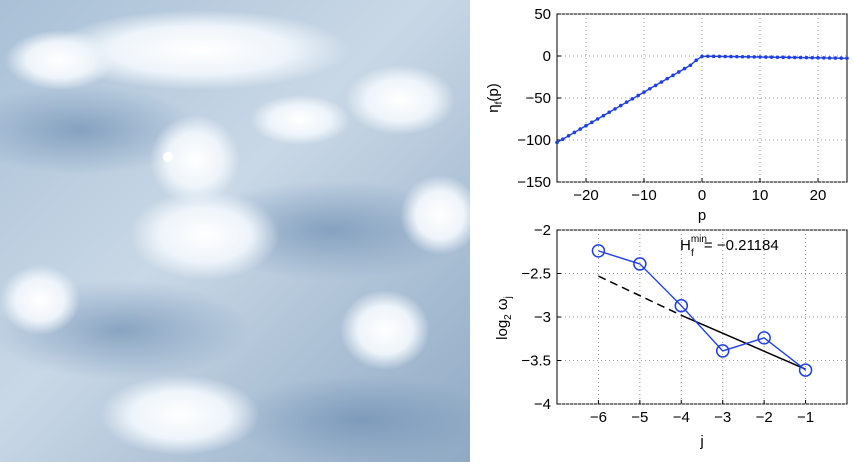  I want to click on y-tick-label: 0, so click(547, 56).